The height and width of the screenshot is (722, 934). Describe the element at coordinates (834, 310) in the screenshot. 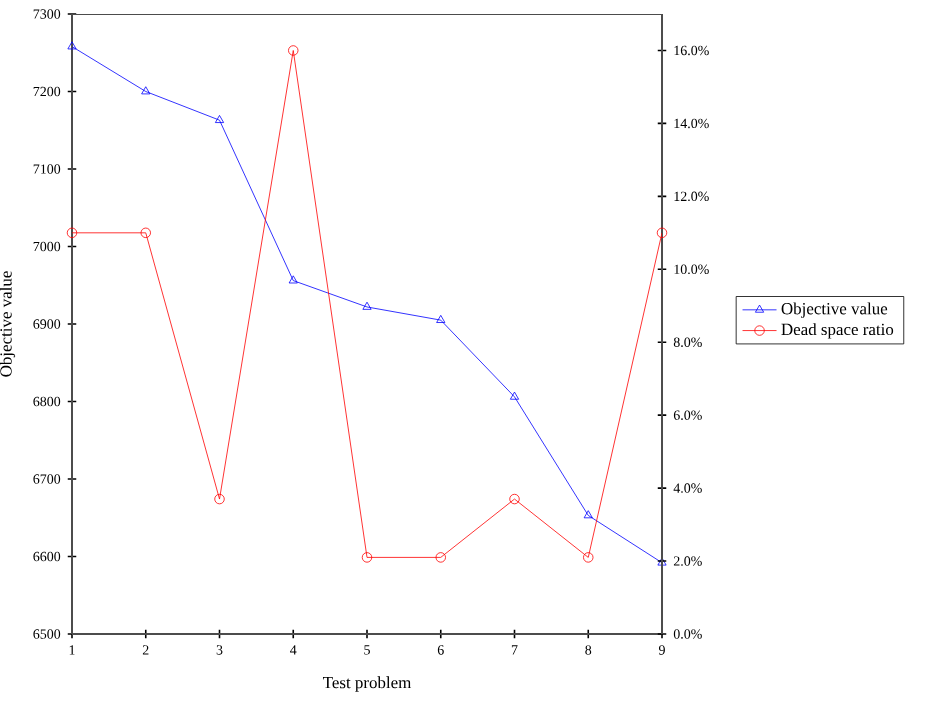

I see `legend-label: Objective value` at that location.